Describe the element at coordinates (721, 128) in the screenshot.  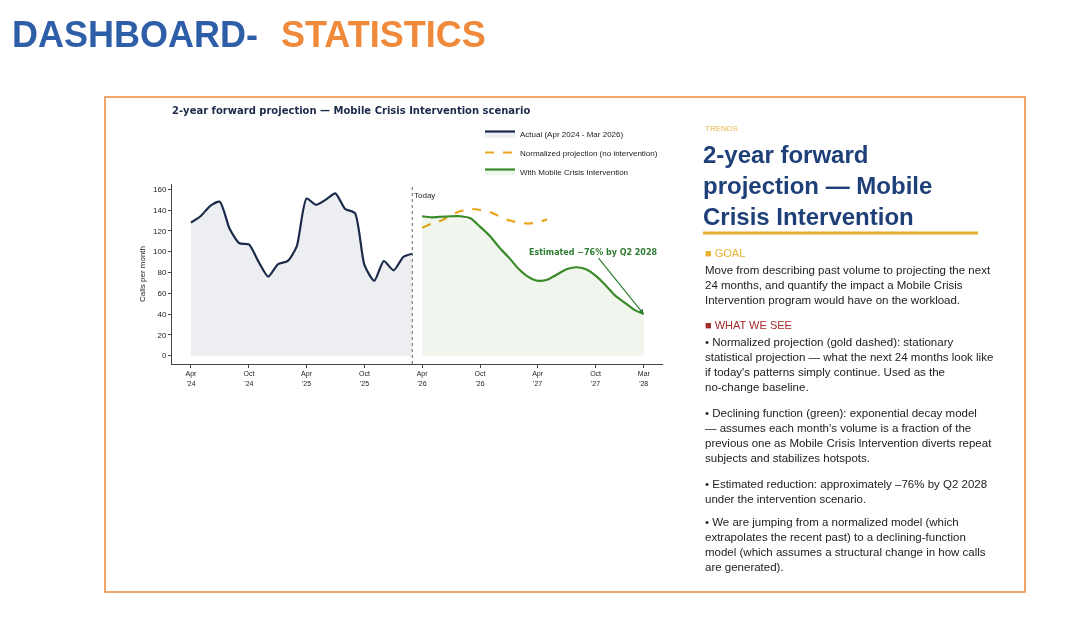
I see `text: TRENDS` at that location.